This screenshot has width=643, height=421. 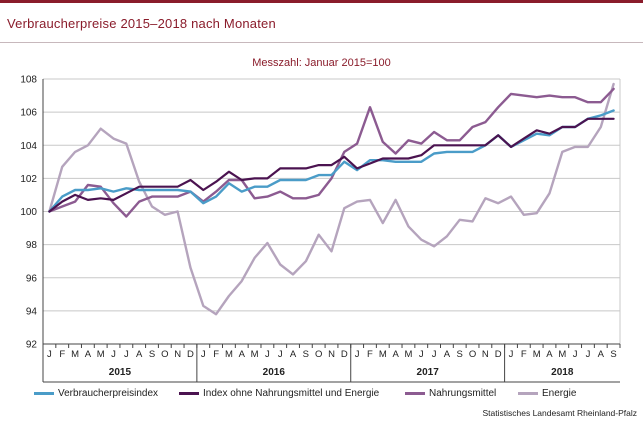 I want to click on source-note: Statistisches Landesamt Rheinland-Pfalz, so click(x=560, y=413).